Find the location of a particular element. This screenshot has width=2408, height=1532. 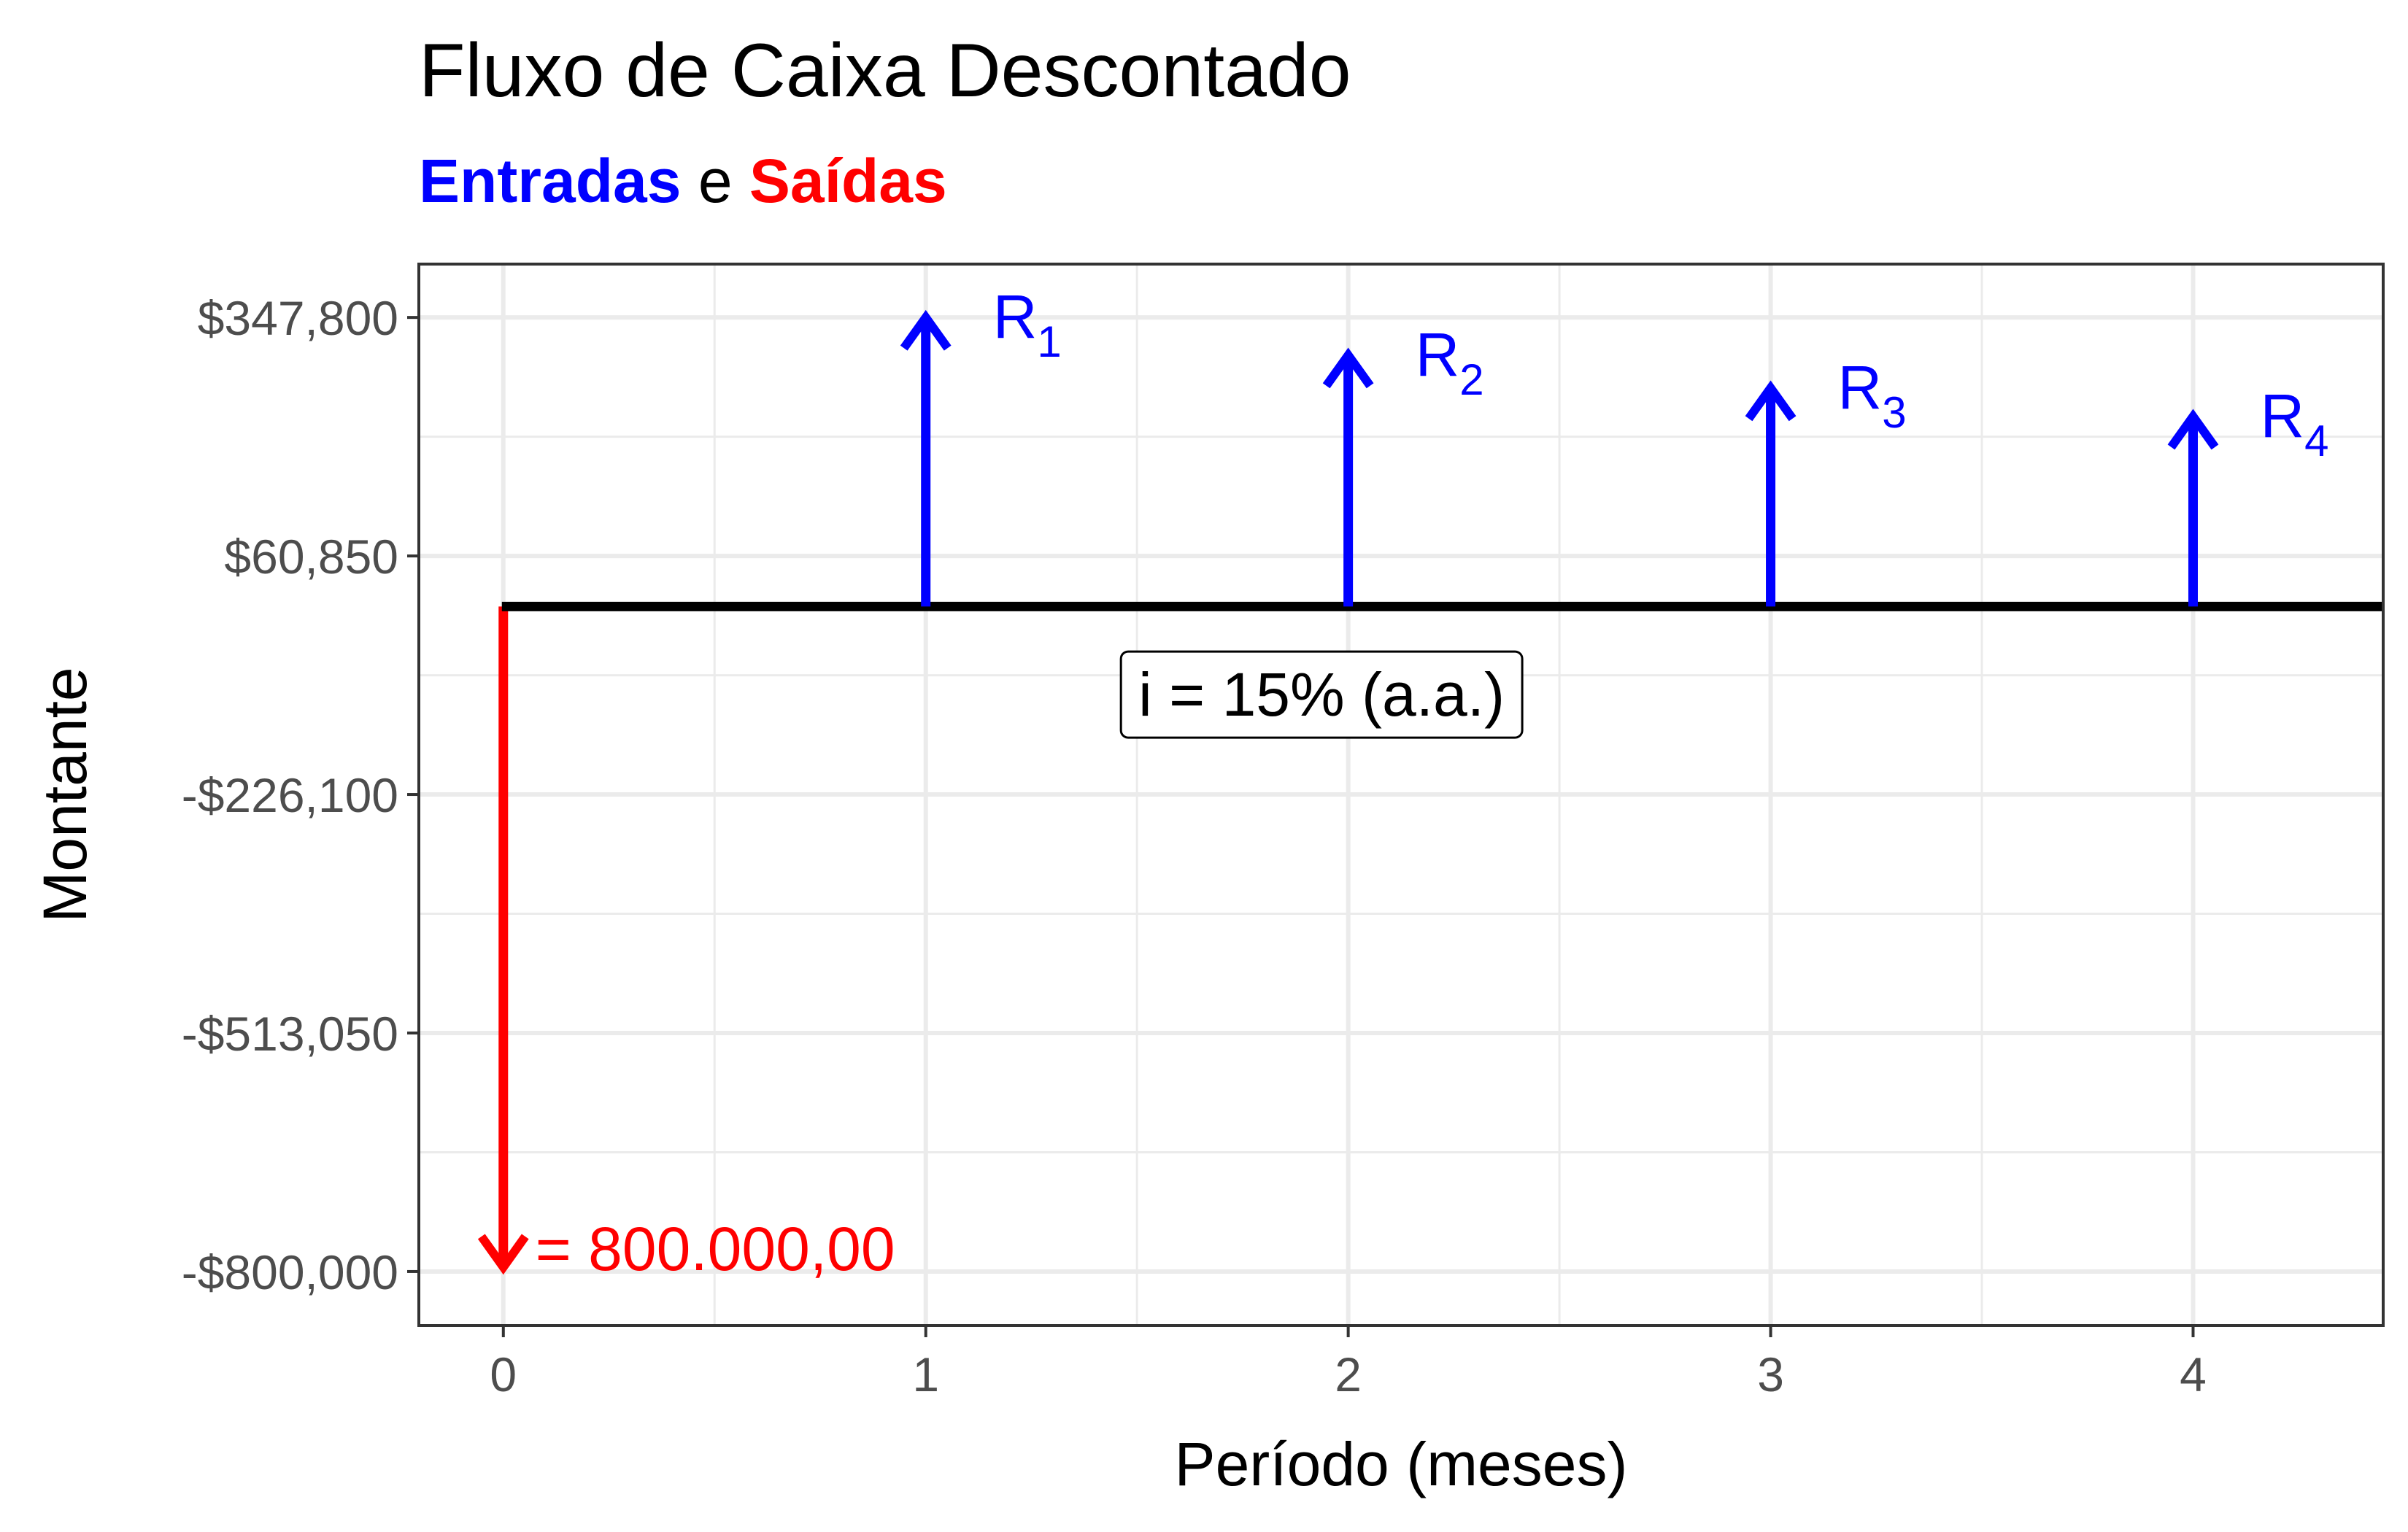

x-tick-label: 2 is located at coordinates (1348, 1374).